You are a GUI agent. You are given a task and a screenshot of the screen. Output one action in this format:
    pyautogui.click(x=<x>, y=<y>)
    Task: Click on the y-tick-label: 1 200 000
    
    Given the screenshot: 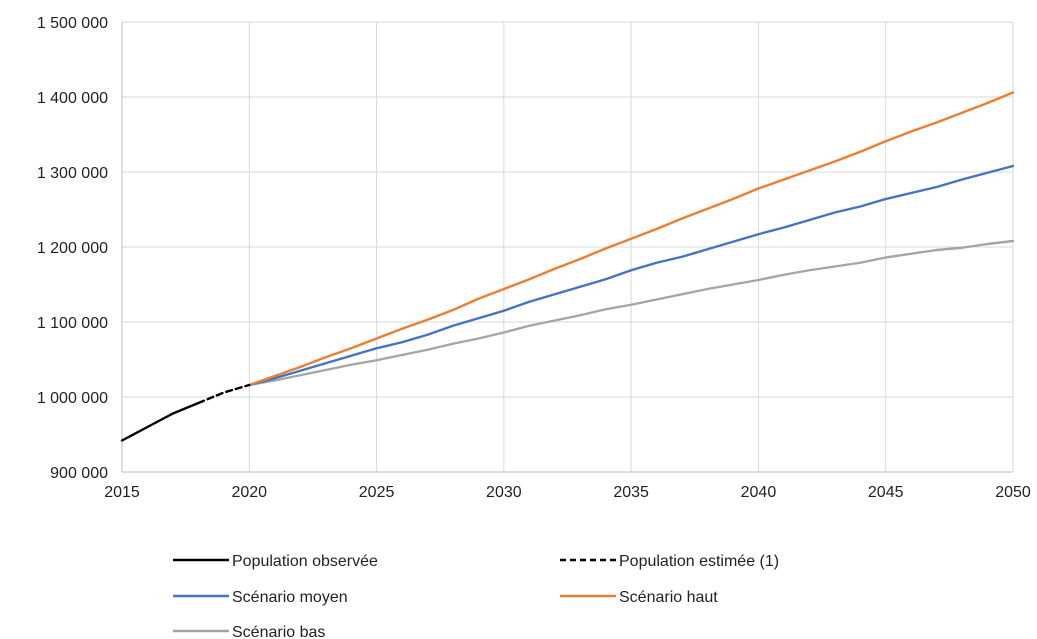 What is the action you would take?
    pyautogui.click(x=72, y=248)
    